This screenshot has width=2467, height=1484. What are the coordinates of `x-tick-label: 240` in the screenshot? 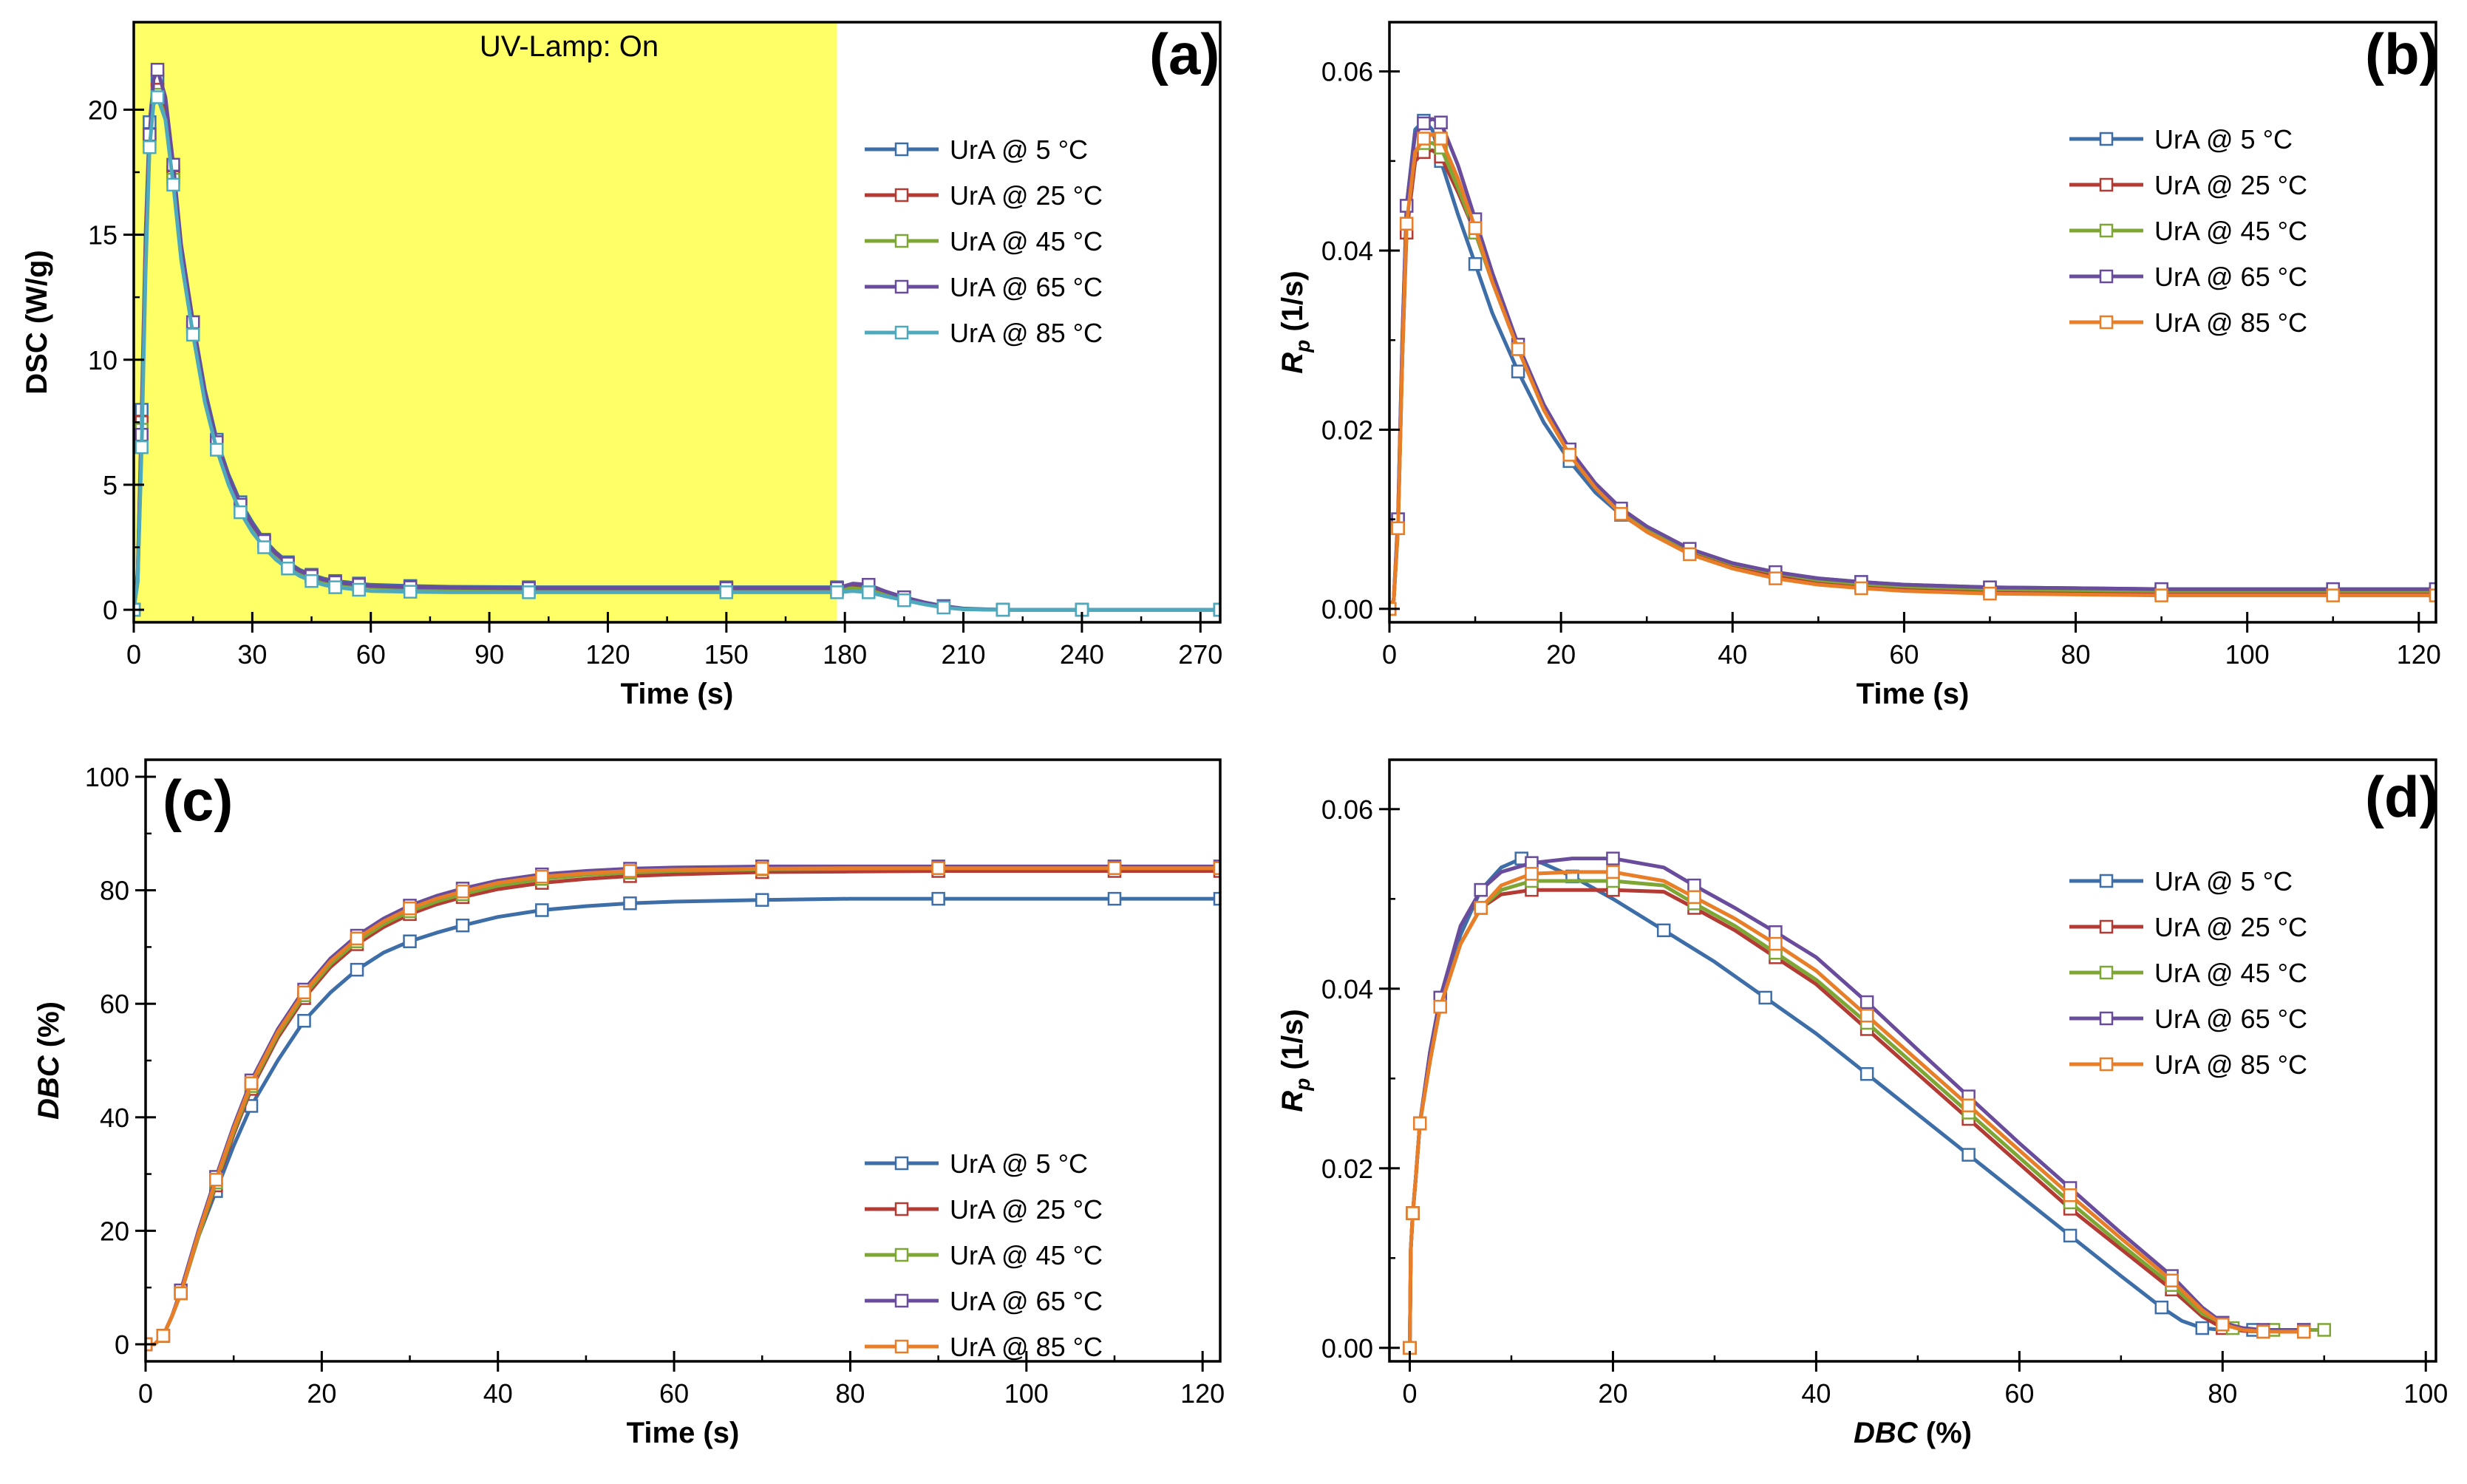 It's located at (1082, 654).